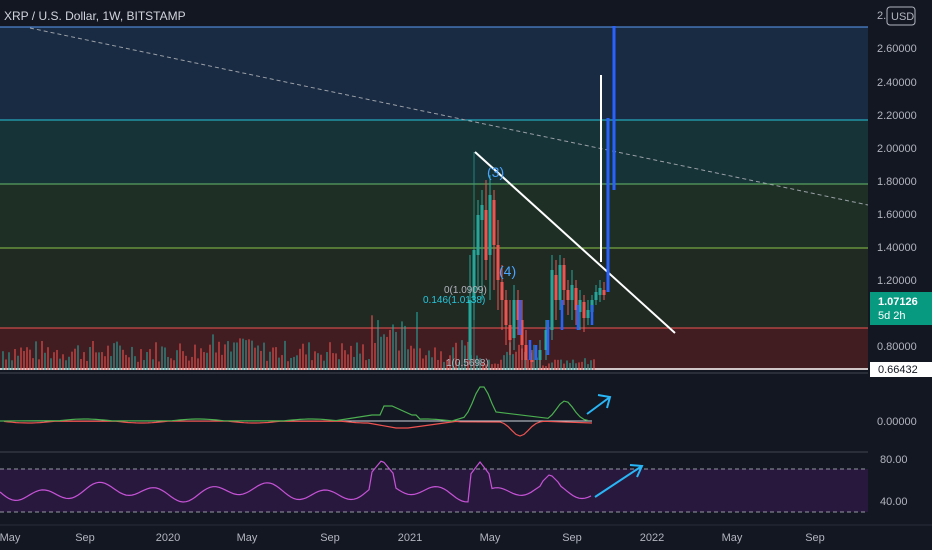 The height and width of the screenshot is (550, 932). I want to click on price-label: 2.40000, so click(897, 83).